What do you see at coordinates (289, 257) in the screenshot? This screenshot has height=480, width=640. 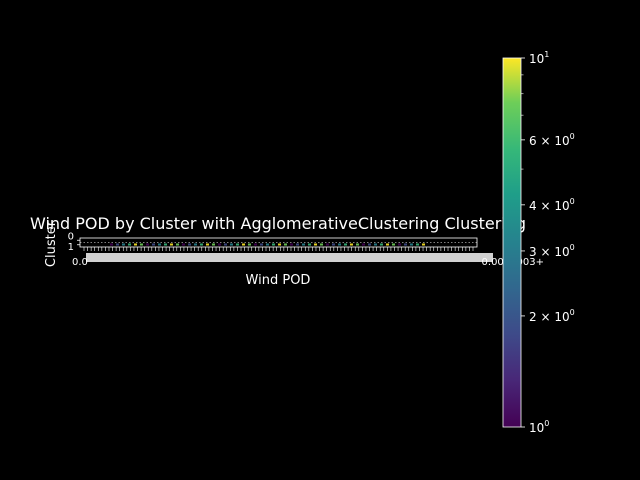 I see `x-tick-label-band` at bounding box center [289, 257].